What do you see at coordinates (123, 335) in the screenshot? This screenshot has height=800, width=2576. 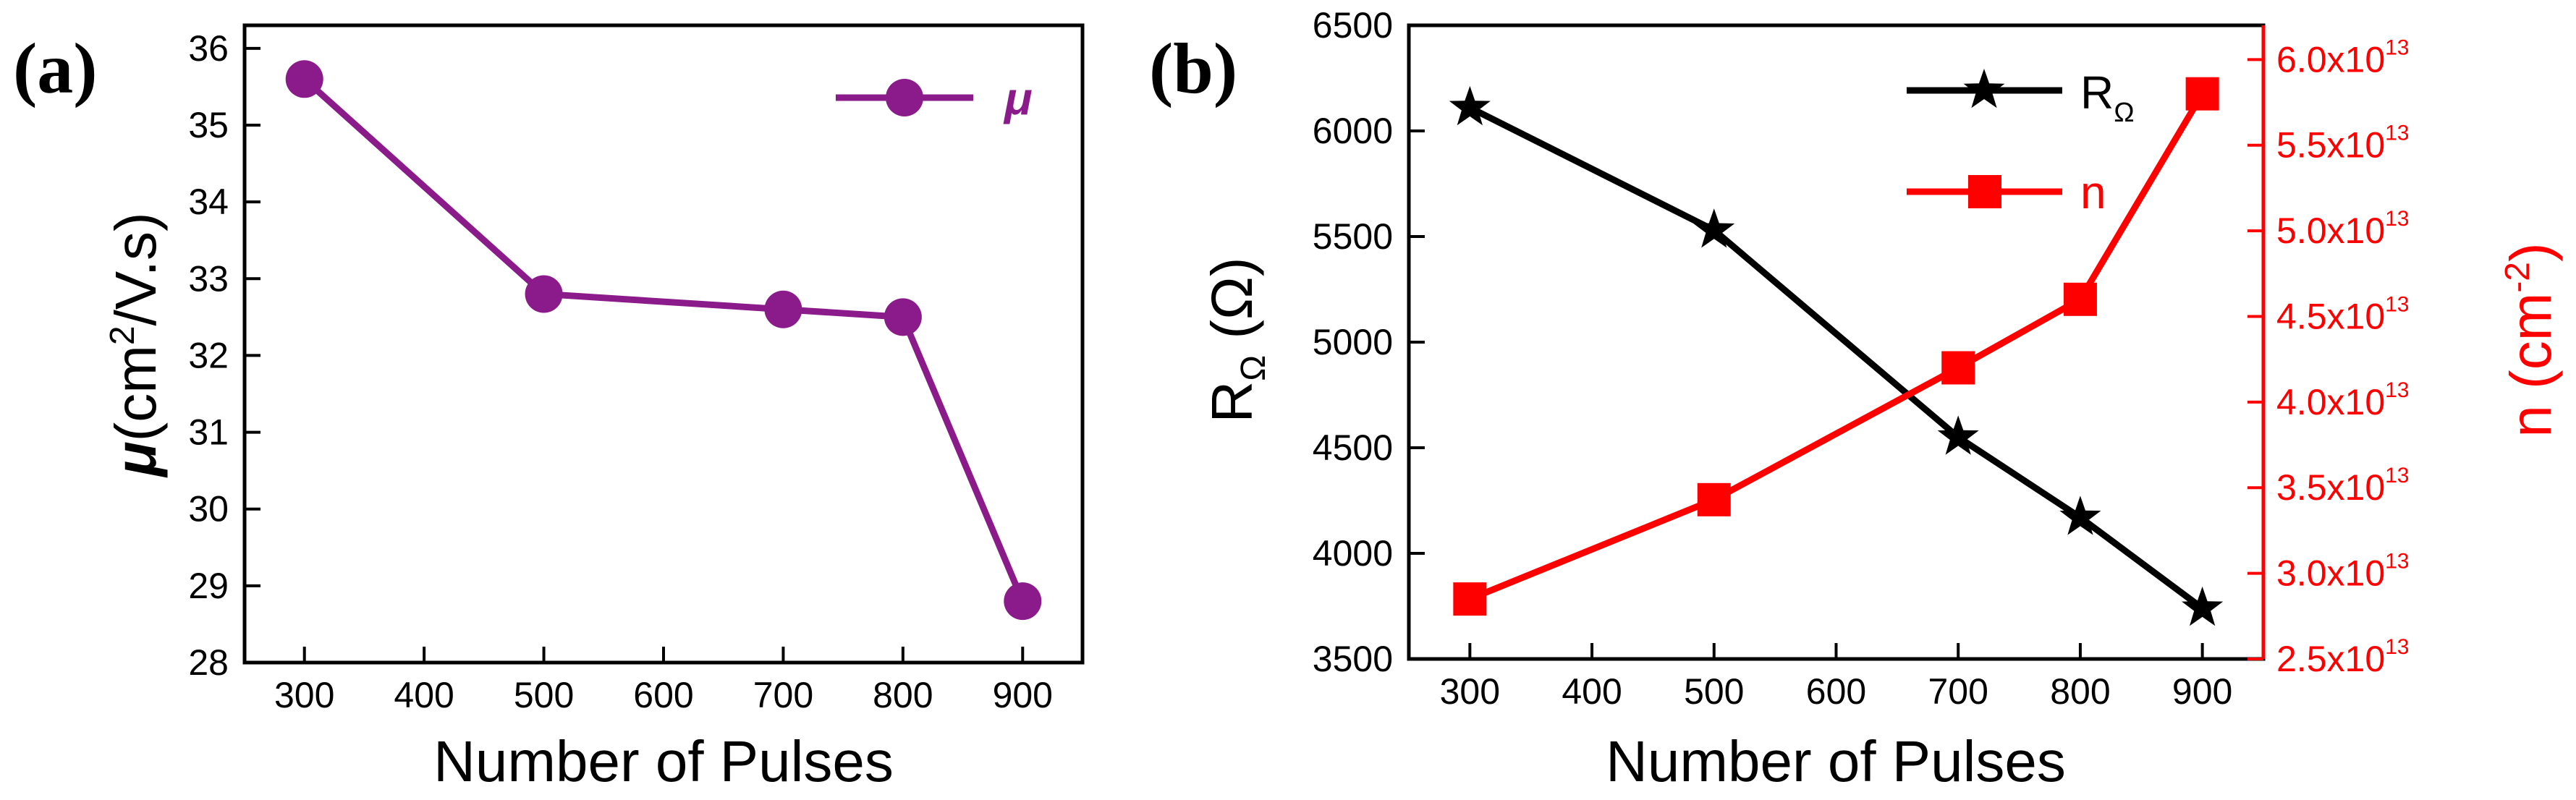 I see `panel-a-y-label-sup: 2` at bounding box center [123, 335].